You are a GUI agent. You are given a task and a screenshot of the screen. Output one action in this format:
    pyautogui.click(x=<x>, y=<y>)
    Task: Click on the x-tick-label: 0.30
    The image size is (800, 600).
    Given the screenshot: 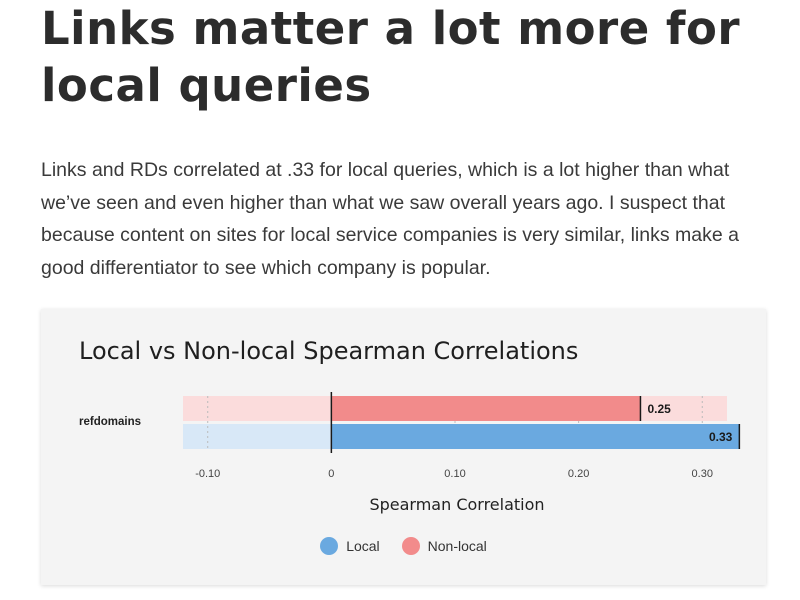 What is the action you would take?
    pyautogui.click(x=702, y=474)
    